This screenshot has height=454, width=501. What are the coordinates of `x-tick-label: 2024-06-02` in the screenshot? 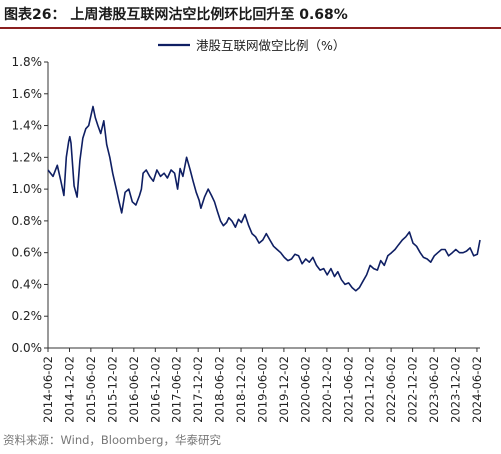 It's located at (477, 389).